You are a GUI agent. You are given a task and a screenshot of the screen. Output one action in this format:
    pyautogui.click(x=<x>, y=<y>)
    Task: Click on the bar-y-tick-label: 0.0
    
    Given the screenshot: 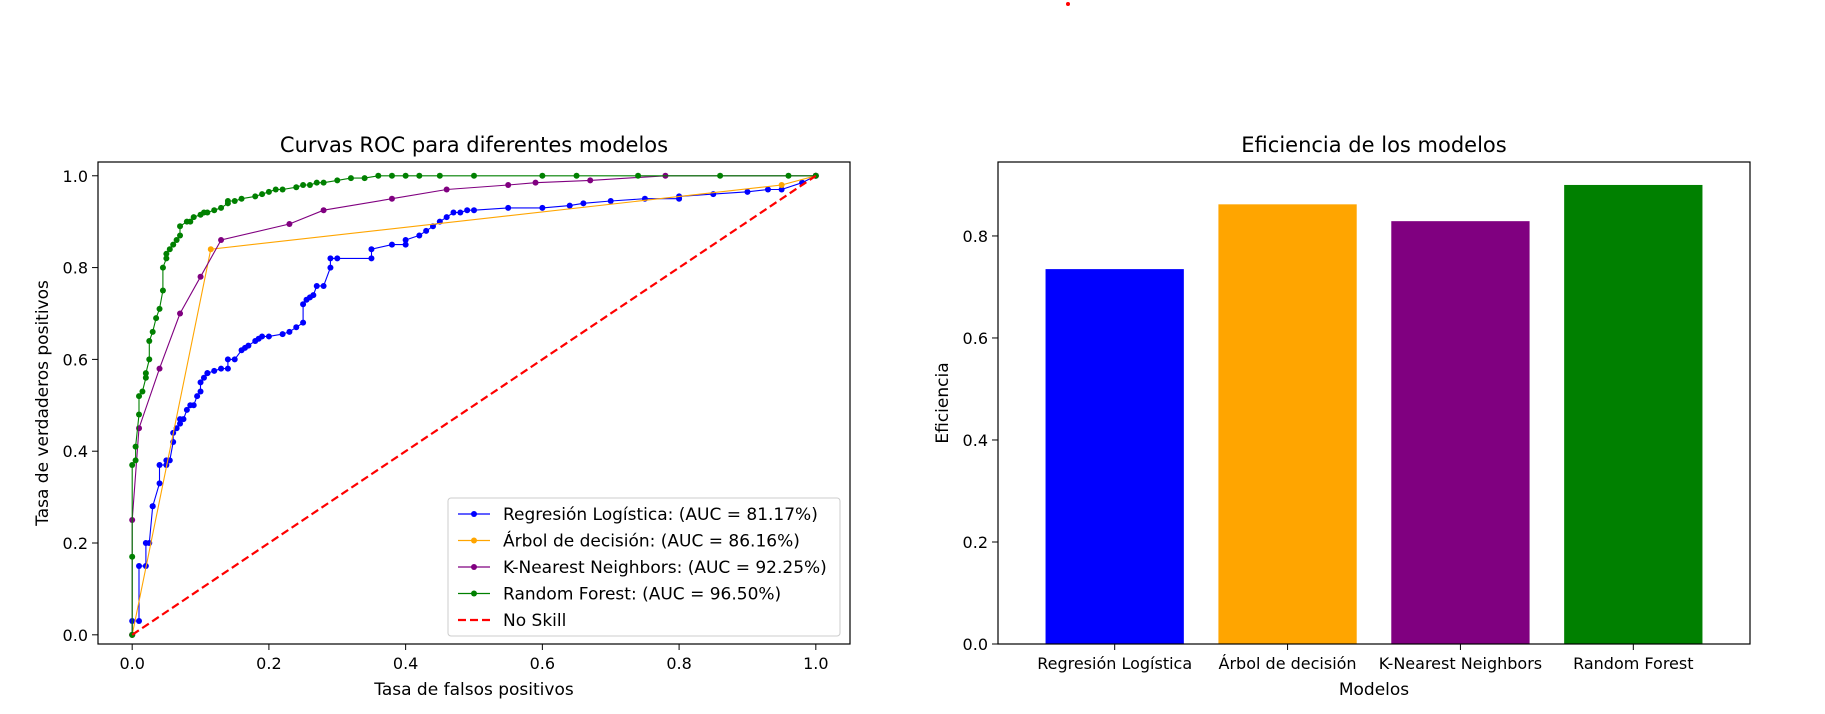 What is the action you would take?
    pyautogui.click(x=975, y=644)
    